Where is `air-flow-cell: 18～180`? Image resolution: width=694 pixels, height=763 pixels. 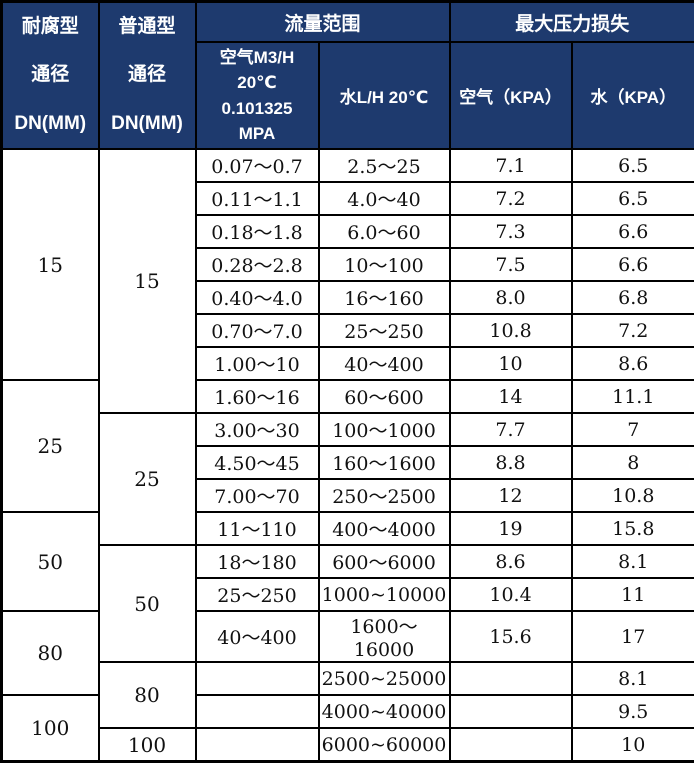 air-flow-cell: 18～180 is located at coordinates (257, 561).